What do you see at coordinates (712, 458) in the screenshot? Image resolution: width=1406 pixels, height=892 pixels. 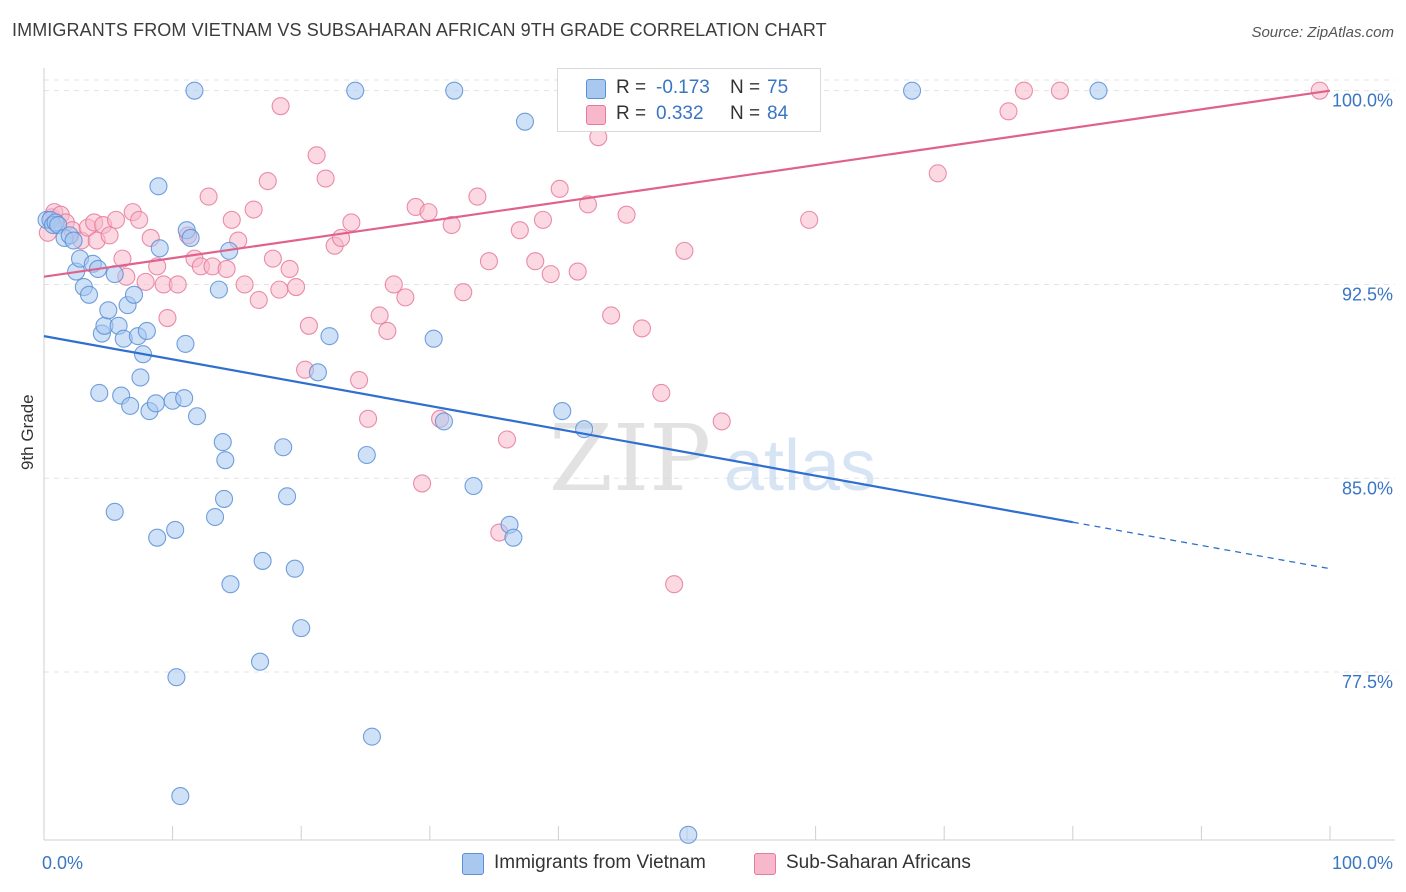 I see `watermark: ZIP atlas` at bounding box center [712, 458].